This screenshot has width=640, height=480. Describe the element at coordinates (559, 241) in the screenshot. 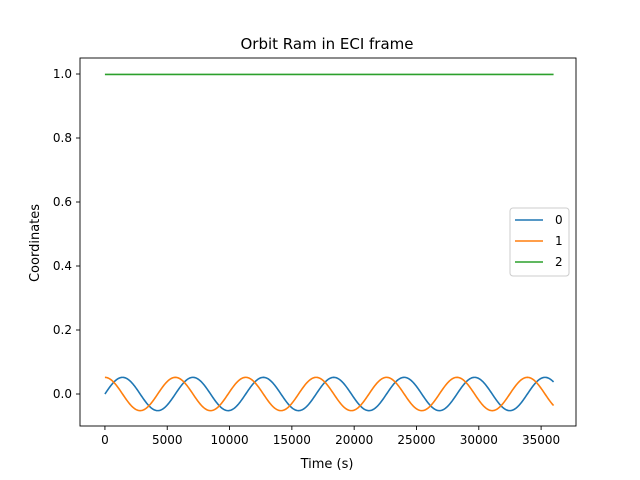

I see `legend-label-1: 1` at that location.